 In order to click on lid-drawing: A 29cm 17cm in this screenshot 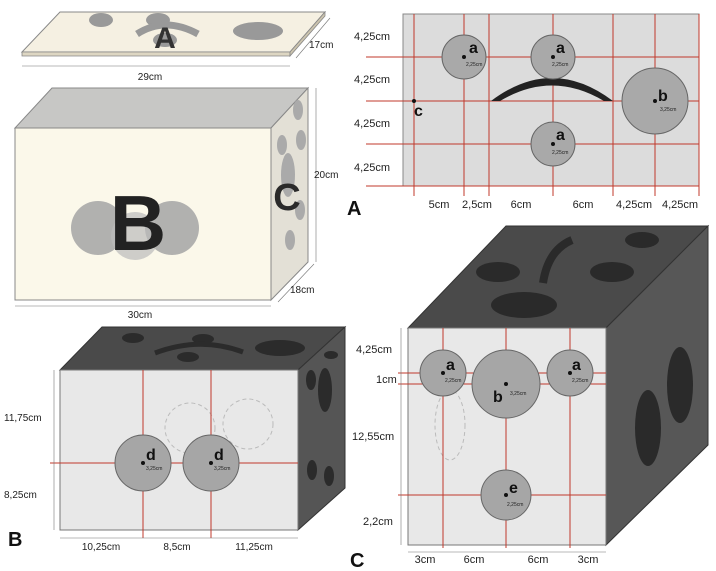, I will do `click(176, 46)`.